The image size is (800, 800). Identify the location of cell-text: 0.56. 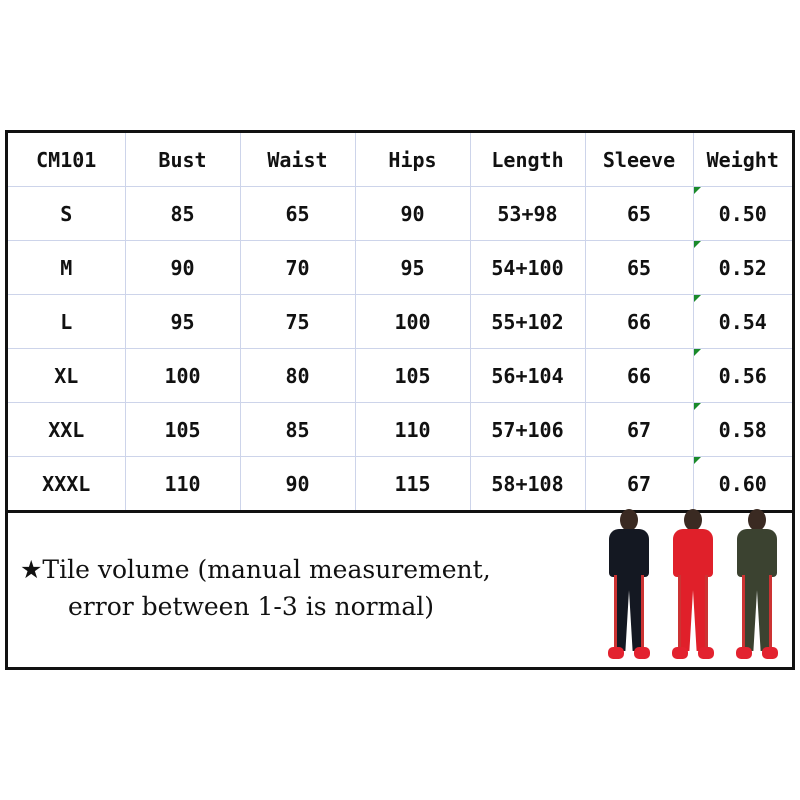
(742, 375).